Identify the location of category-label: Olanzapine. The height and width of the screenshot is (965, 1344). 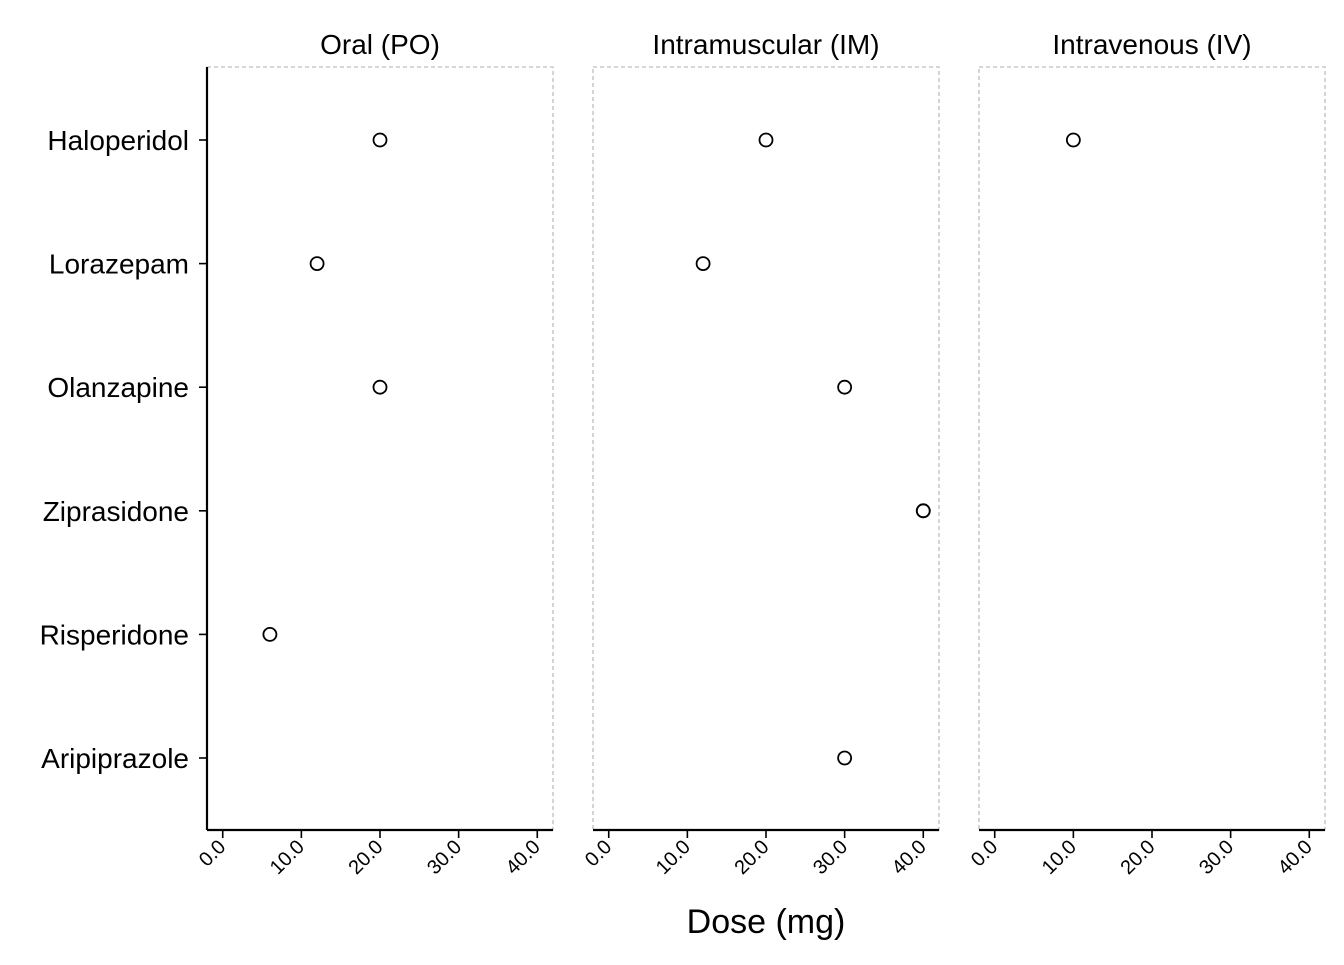
(118, 387).